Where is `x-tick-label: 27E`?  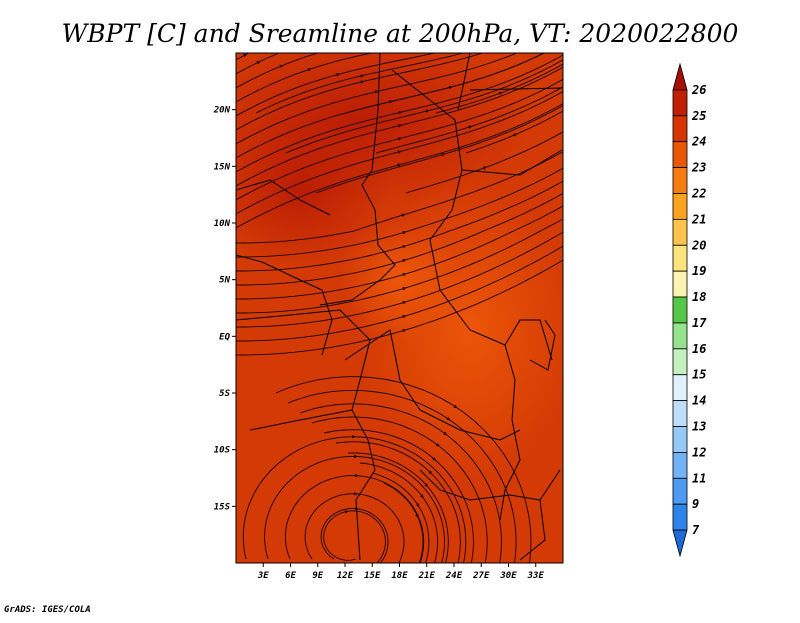
x-tick-label: 27E is located at coordinates (481, 576).